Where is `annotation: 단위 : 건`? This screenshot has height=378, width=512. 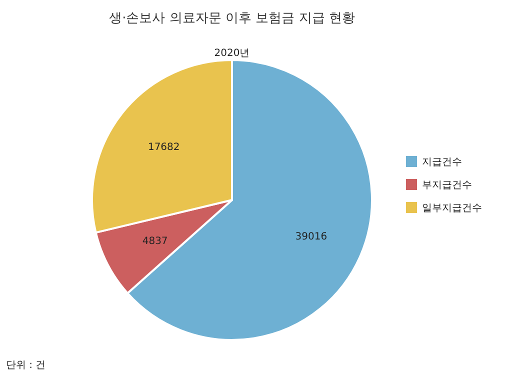 annotation: 단위 : 건 is located at coordinates (26, 365).